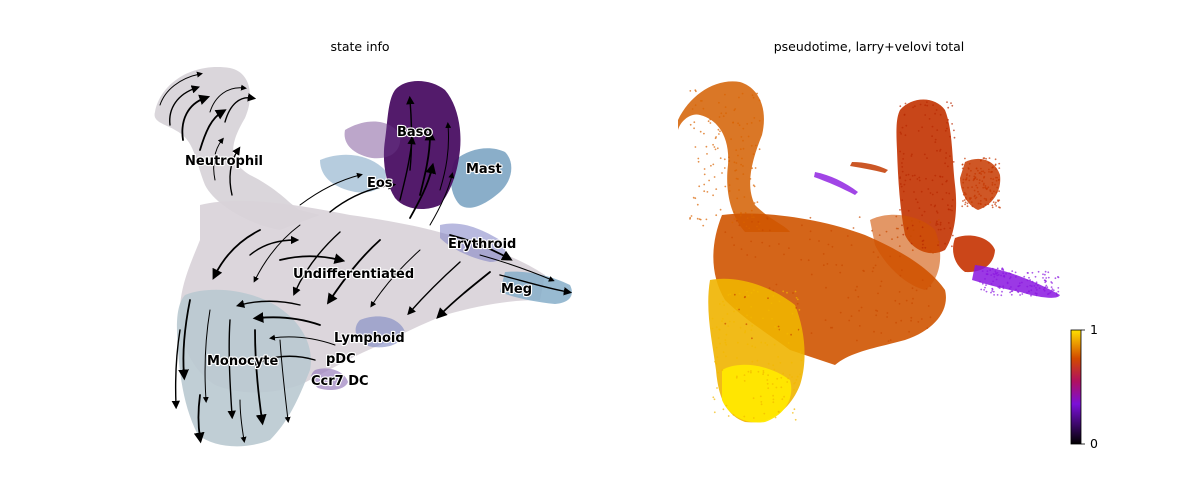 The image size is (1200, 504). I want to click on cluster-label-monocyte: Monocyte, so click(242, 361).